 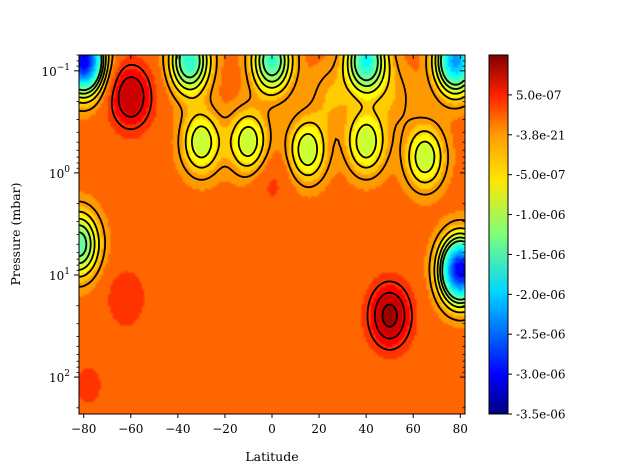 What do you see at coordinates (541, 135) in the screenshot?
I see `colorbar-tick-label: -3.8e-21` at bounding box center [541, 135].